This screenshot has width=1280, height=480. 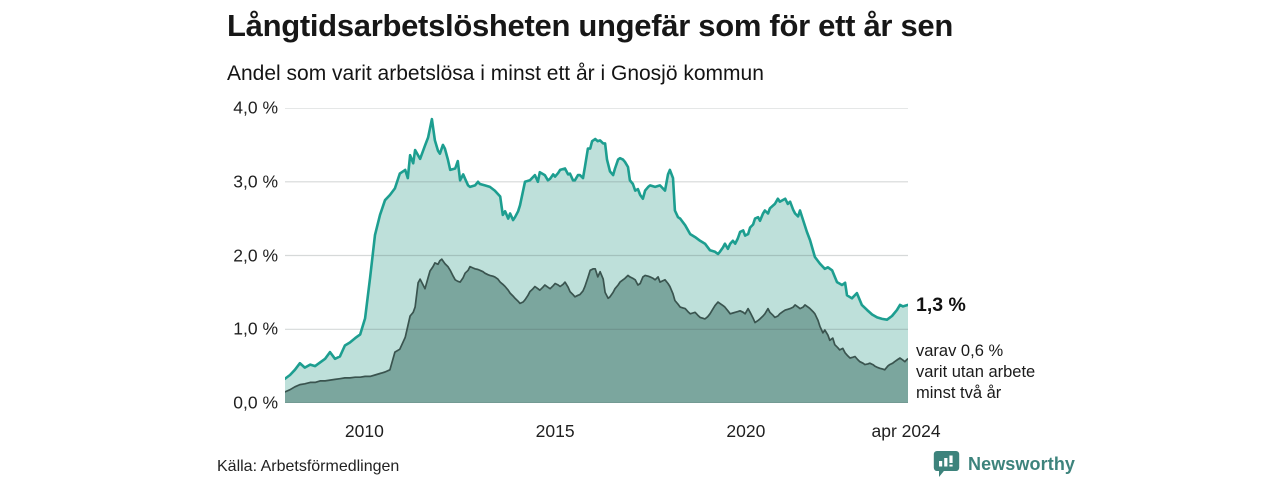 I want to click on bar-chart-speech-bubble-icon, so click(x=946, y=464).